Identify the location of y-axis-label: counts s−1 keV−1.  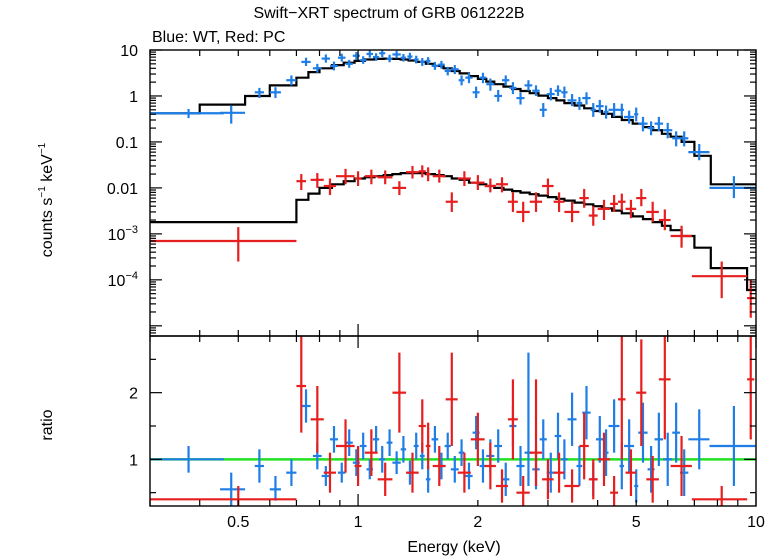
(46, 199).